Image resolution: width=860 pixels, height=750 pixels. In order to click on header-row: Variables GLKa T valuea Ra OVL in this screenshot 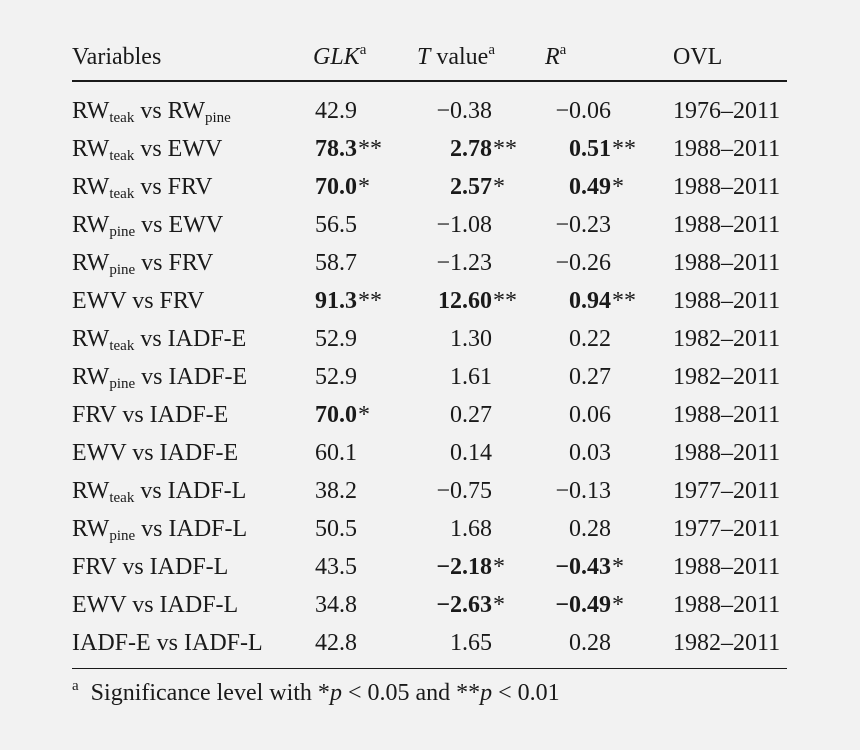, I will do `click(429, 57)`.